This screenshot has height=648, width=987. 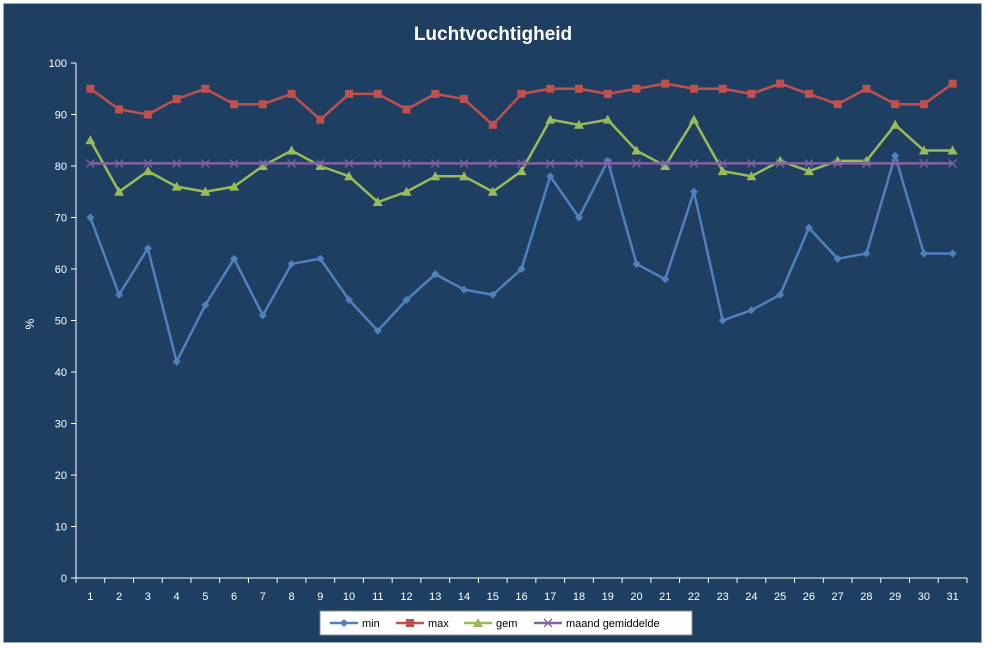 I want to click on x-tick-label: 6, so click(x=234, y=597).